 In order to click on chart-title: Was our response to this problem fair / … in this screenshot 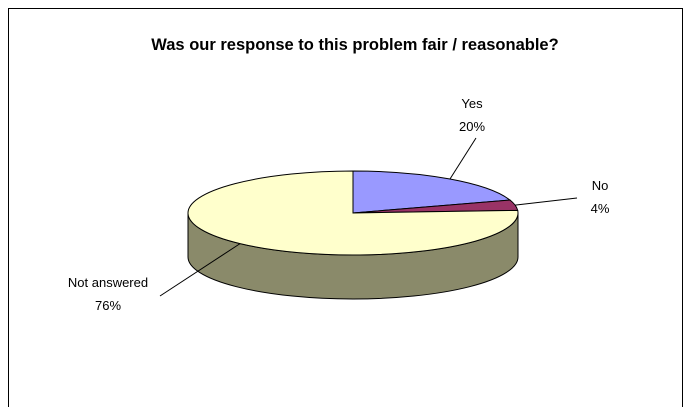, I will do `click(354, 45)`.